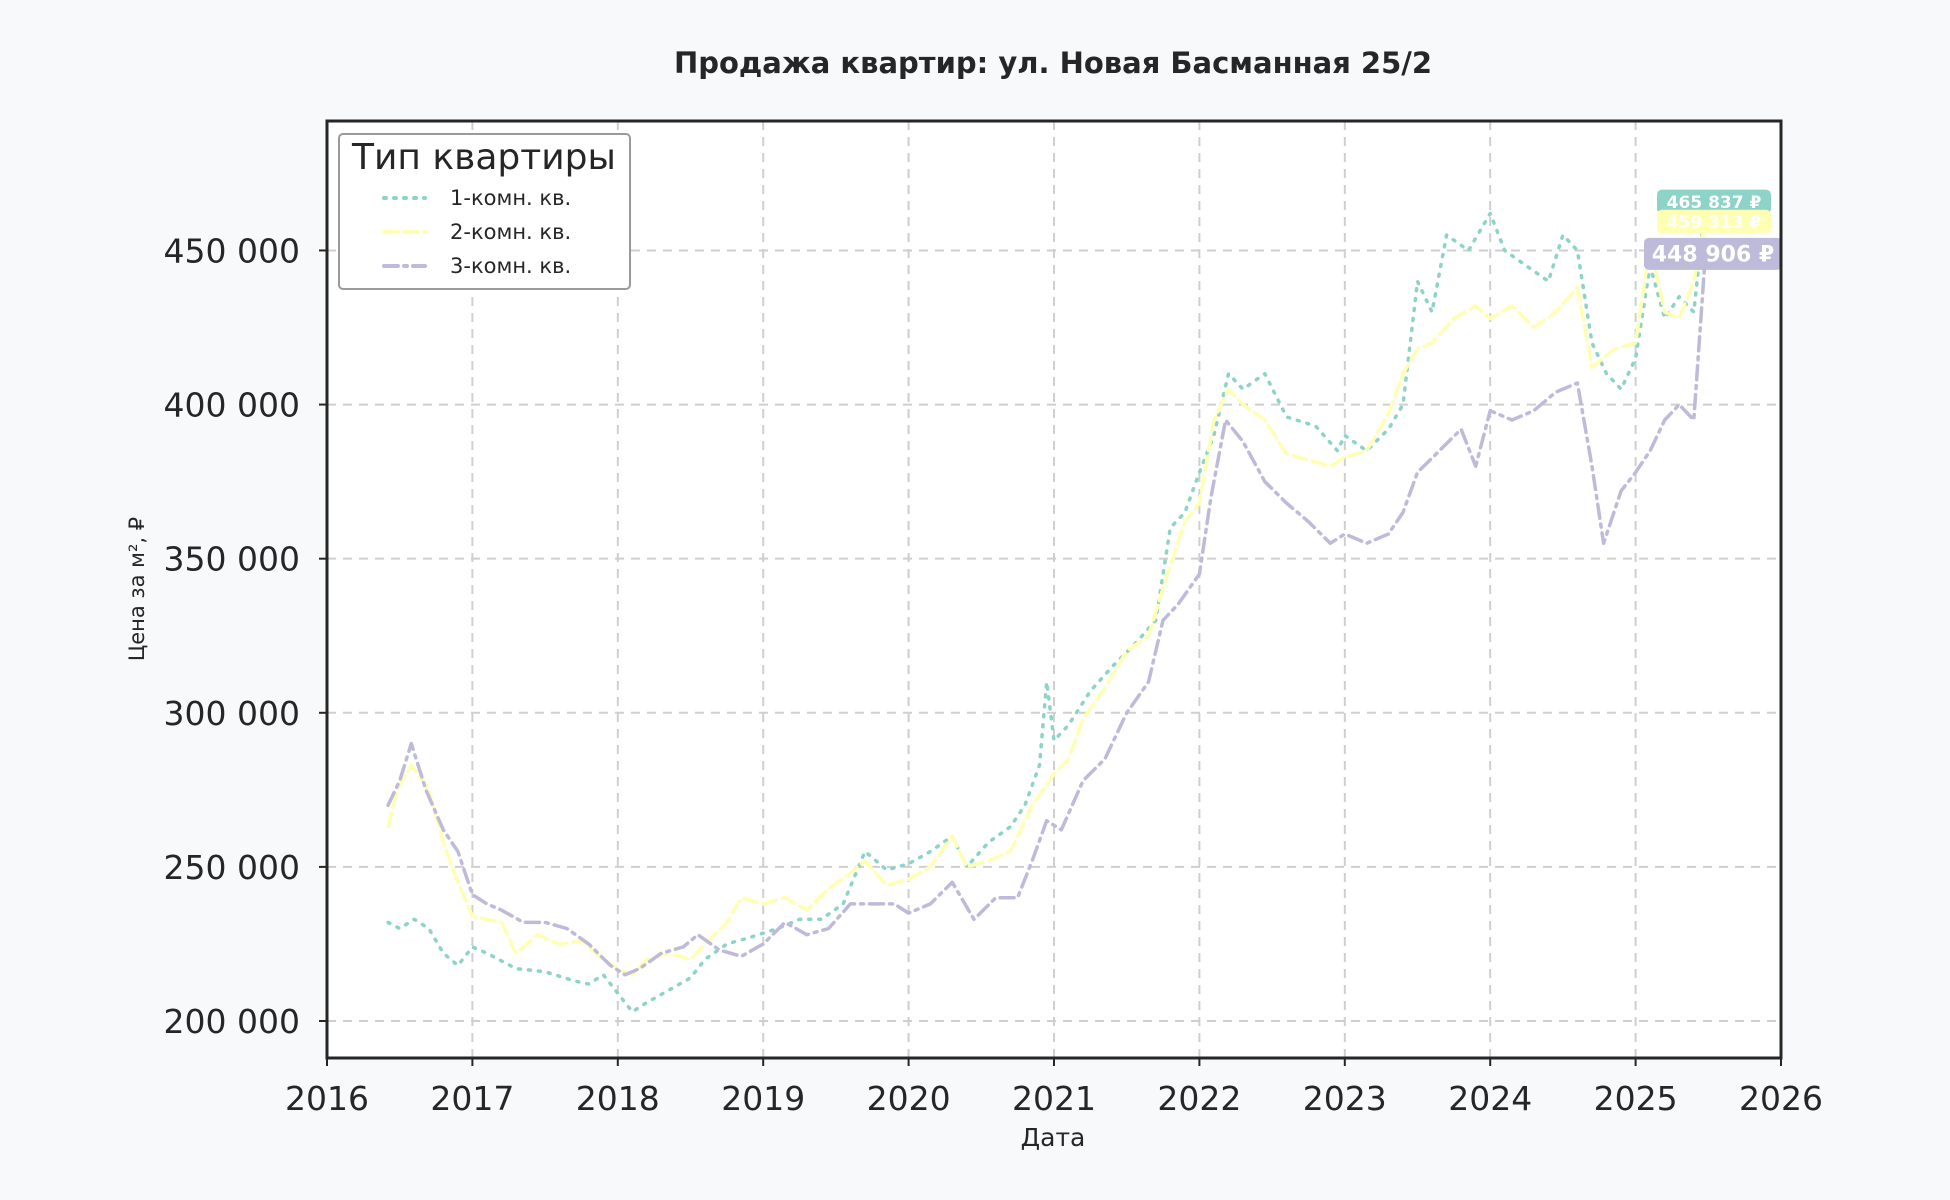 The height and width of the screenshot is (1200, 1950). What do you see at coordinates (1199, 1098) in the screenshot?
I see `x-tick-label: 2022` at bounding box center [1199, 1098].